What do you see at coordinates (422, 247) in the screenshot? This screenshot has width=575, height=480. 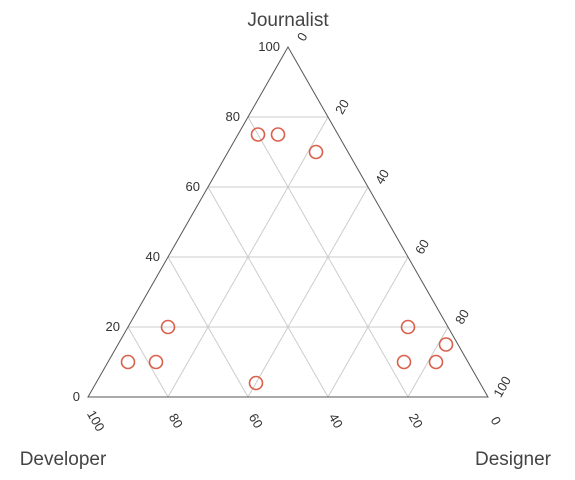 I see `tick-designer-60: 60` at bounding box center [422, 247].